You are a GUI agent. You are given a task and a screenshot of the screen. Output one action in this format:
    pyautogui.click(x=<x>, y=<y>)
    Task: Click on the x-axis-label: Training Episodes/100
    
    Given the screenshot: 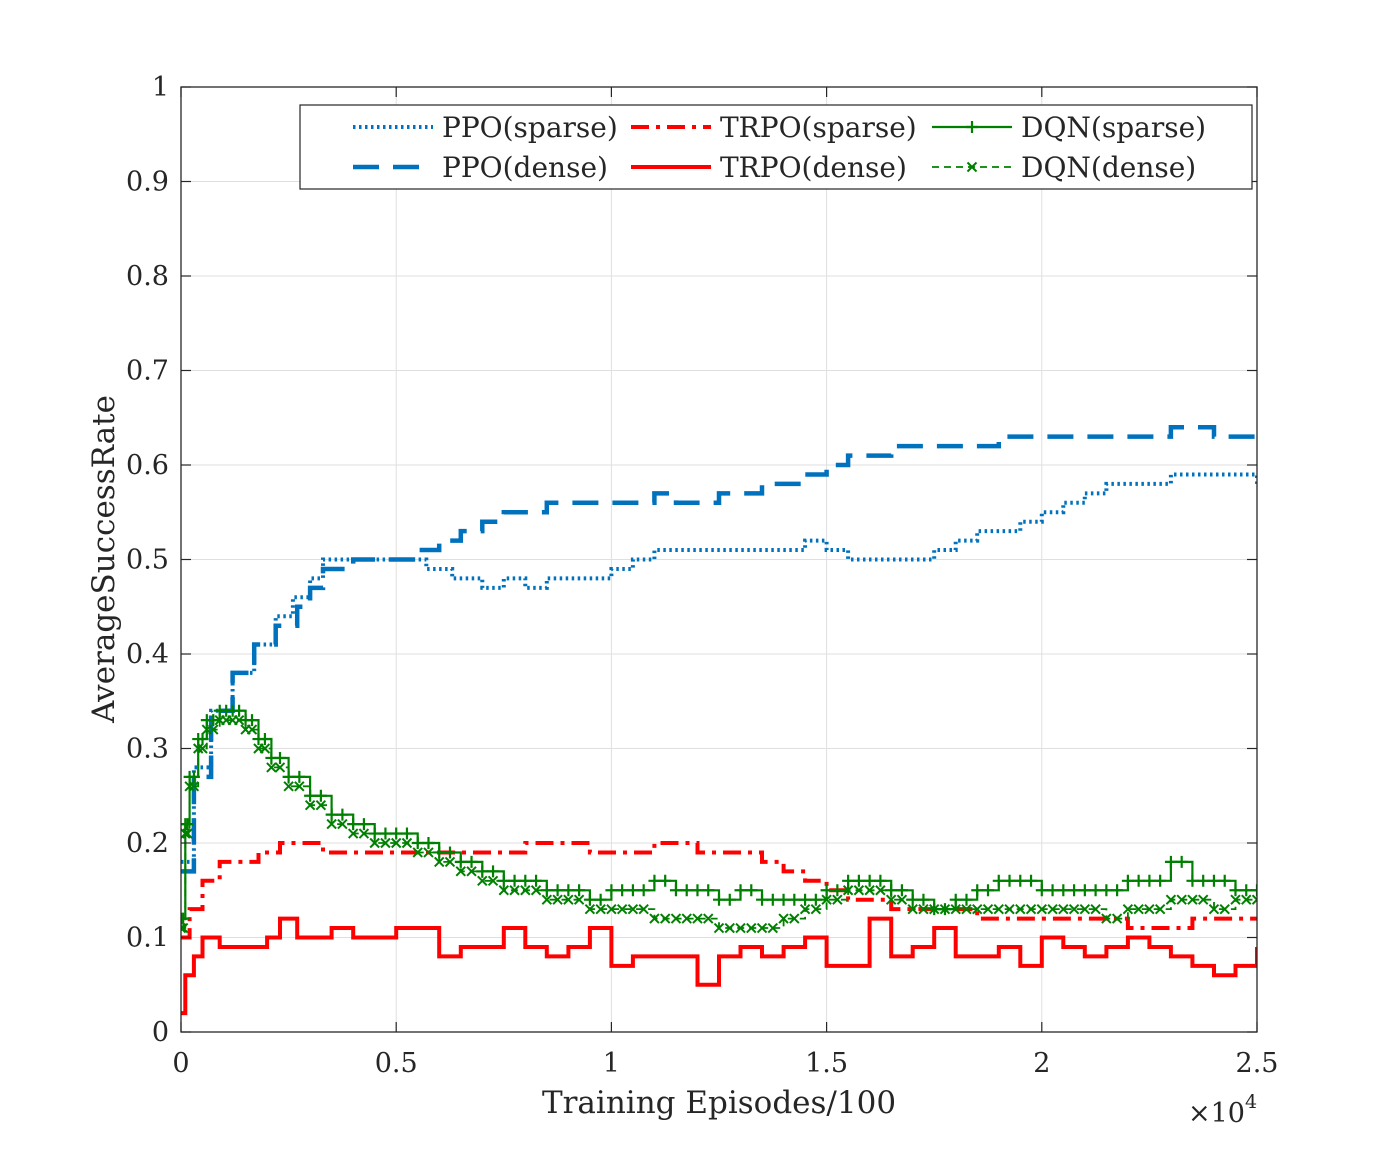 What is the action you would take?
    pyautogui.click(x=719, y=1103)
    